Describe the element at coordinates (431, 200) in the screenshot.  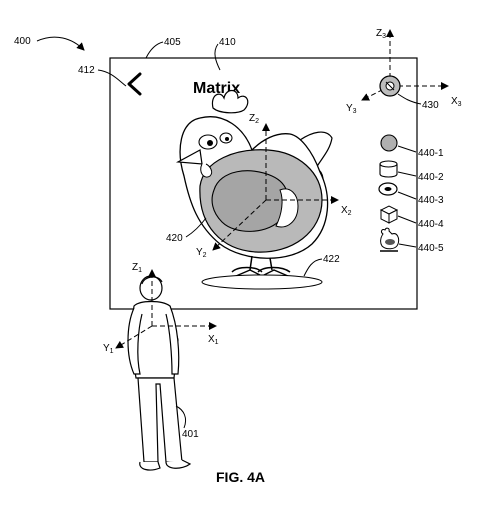
I see `ref-440-3: 440-3` at that location.